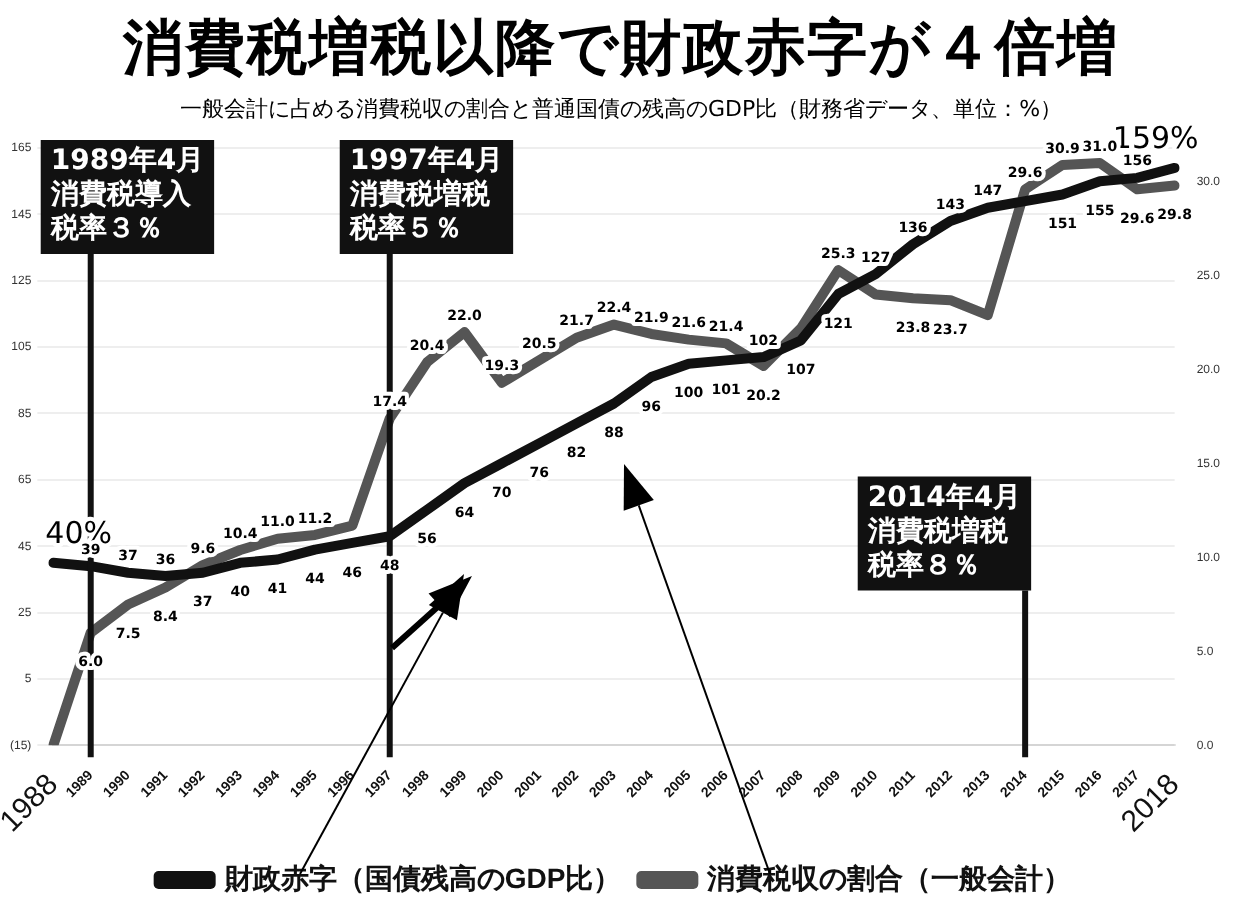  What do you see at coordinates (425, 195) in the screenshot?
I see `ref-line-label: 1997年4月消費税増税税率５％` at bounding box center [425, 195].